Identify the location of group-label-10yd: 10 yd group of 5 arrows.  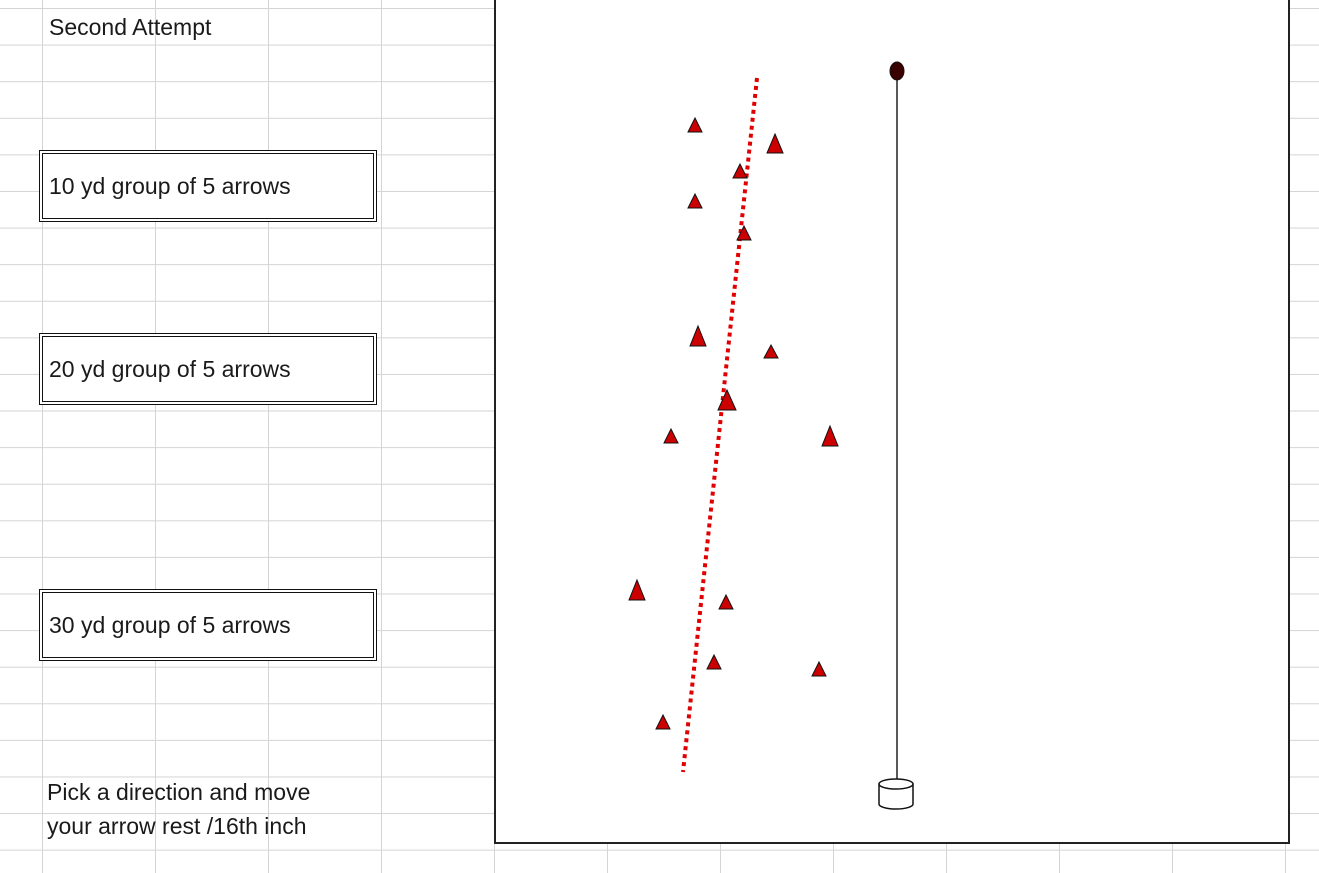
(170, 185).